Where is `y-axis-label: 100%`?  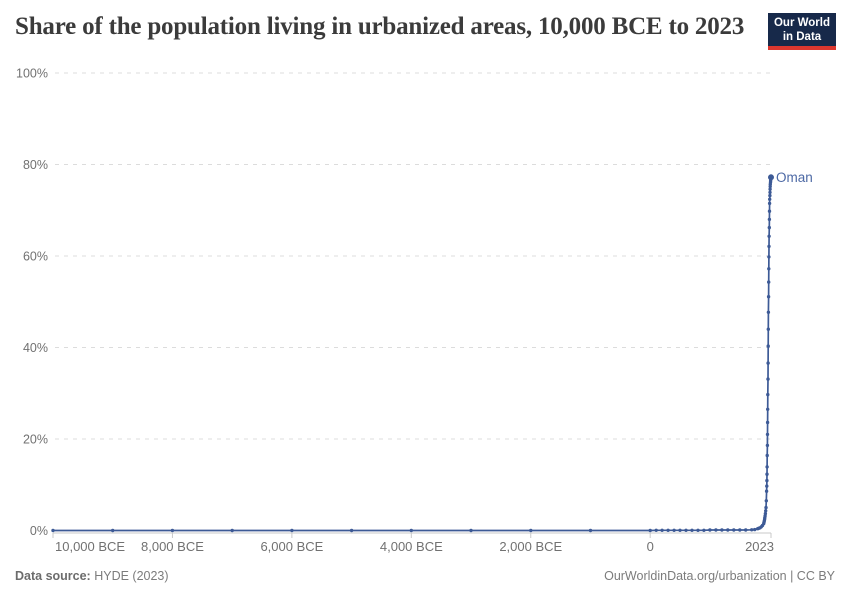
y-axis-label: 100% is located at coordinates (32, 74).